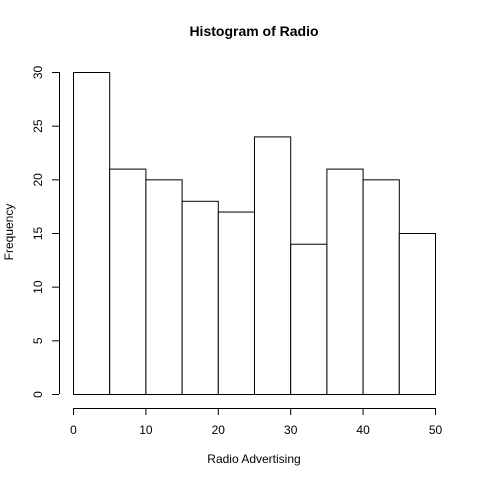 The height and width of the screenshot is (480, 480). I want to click on y-tick-label: 30, so click(38, 73).